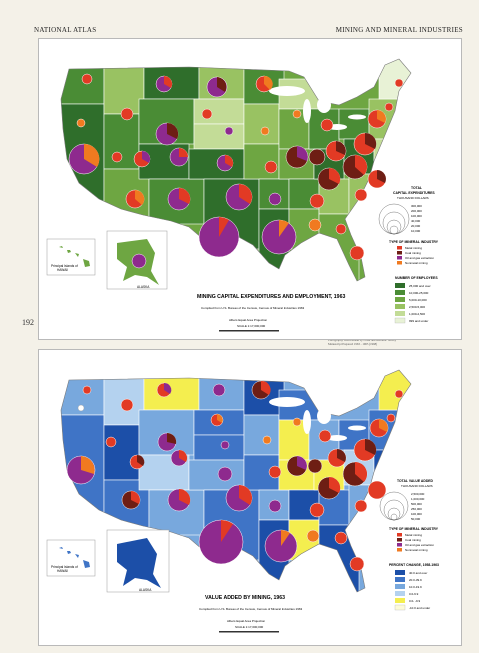 The height and width of the screenshot is (653, 479). Describe the element at coordinates (317, 419) in the screenshot. I see `great-lakes-bottom` at that location.